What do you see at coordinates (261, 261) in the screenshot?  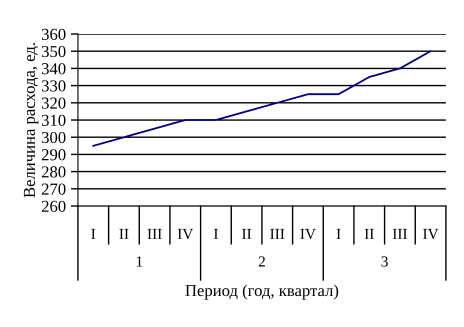 I see `text: 2` at bounding box center [261, 261].